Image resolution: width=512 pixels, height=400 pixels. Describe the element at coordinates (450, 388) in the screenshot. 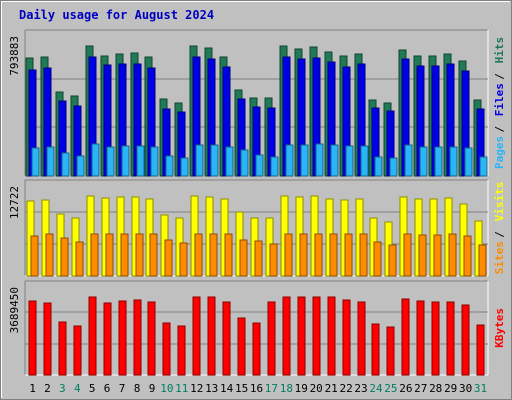

I see `day-label-29: 29` at that location.